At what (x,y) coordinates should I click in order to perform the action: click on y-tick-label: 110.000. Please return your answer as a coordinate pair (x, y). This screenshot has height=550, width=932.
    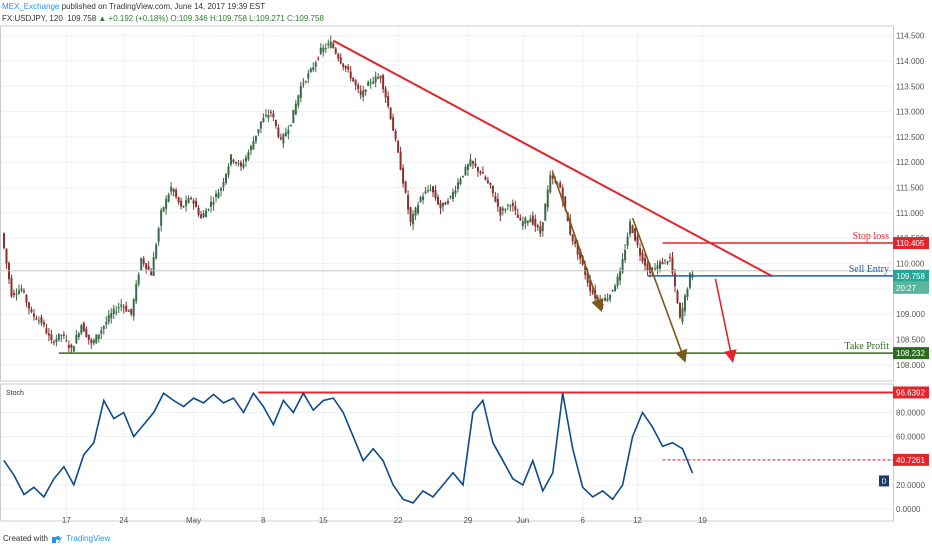
    Looking at the image, I should click on (910, 264).